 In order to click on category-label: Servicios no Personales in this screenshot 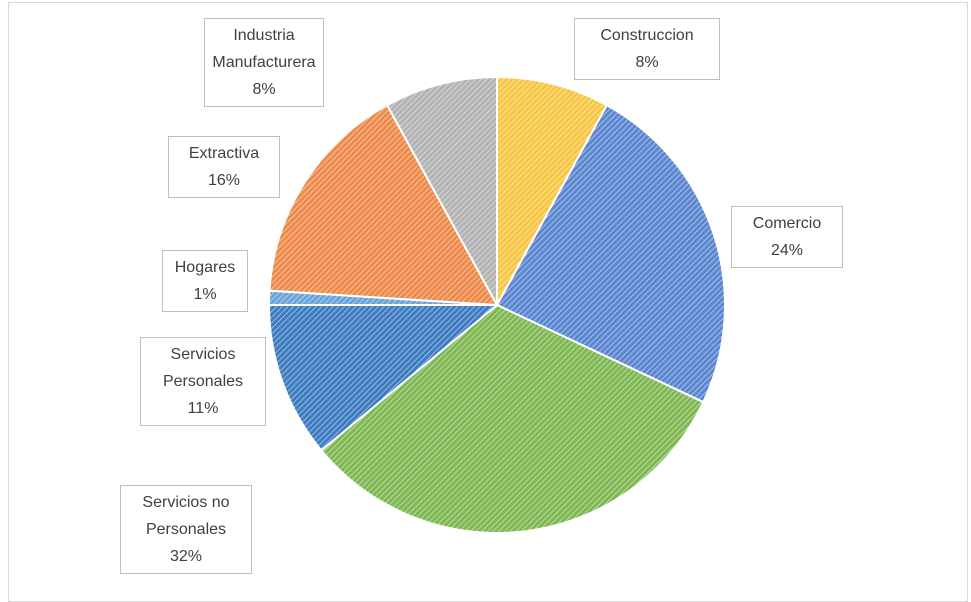, I will do `click(186, 516)`.